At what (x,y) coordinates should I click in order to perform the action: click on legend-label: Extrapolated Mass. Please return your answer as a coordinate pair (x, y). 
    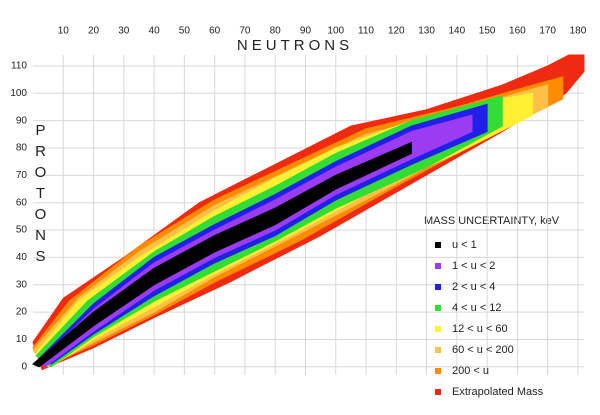
    Looking at the image, I should click on (498, 392).